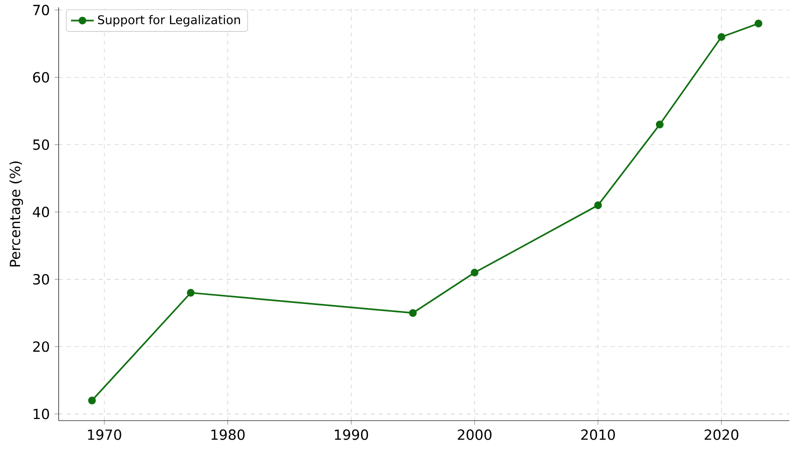 This screenshot has height=450, width=800. What do you see at coordinates (41, 77) in the screenshot?
I see `y-tick-label: 60` at bounding box center [41, 77].